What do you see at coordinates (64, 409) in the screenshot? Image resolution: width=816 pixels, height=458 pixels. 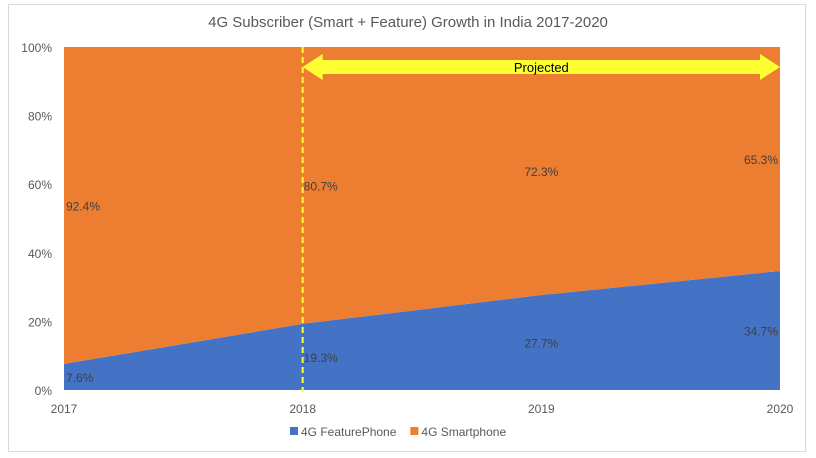 I see `x-tick-label: 2017` at bounding box center [64, 409].